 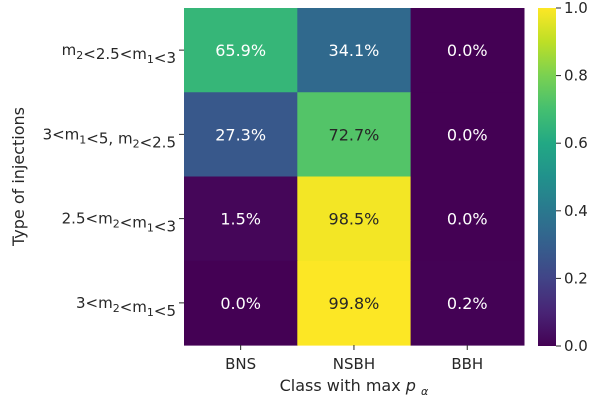 I want to click on x-tick-label: BBH, so click(x=467, y=364).